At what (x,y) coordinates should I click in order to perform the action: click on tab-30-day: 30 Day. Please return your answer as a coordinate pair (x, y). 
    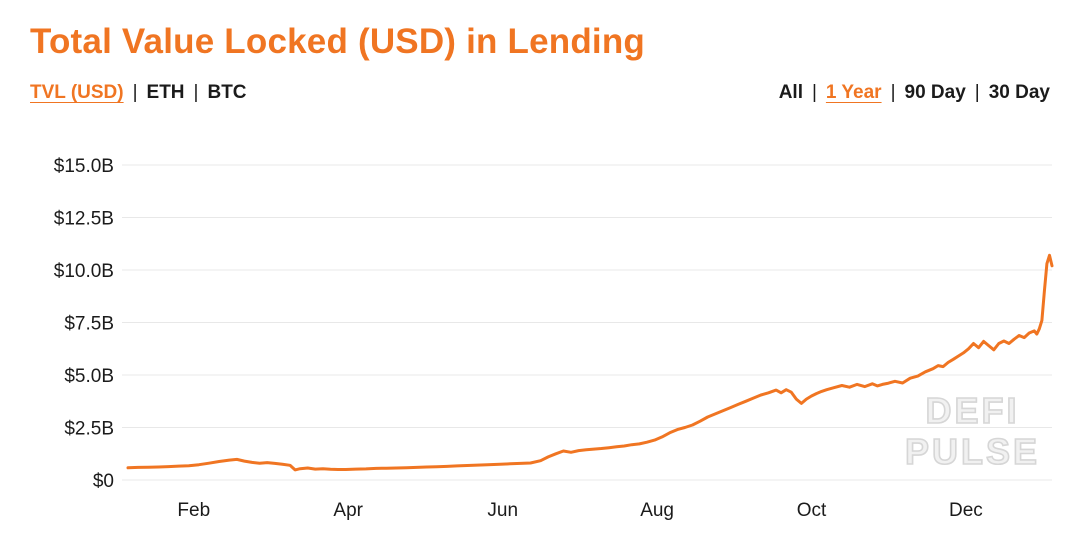
    Looking at the image, I should click on (1019, 92).